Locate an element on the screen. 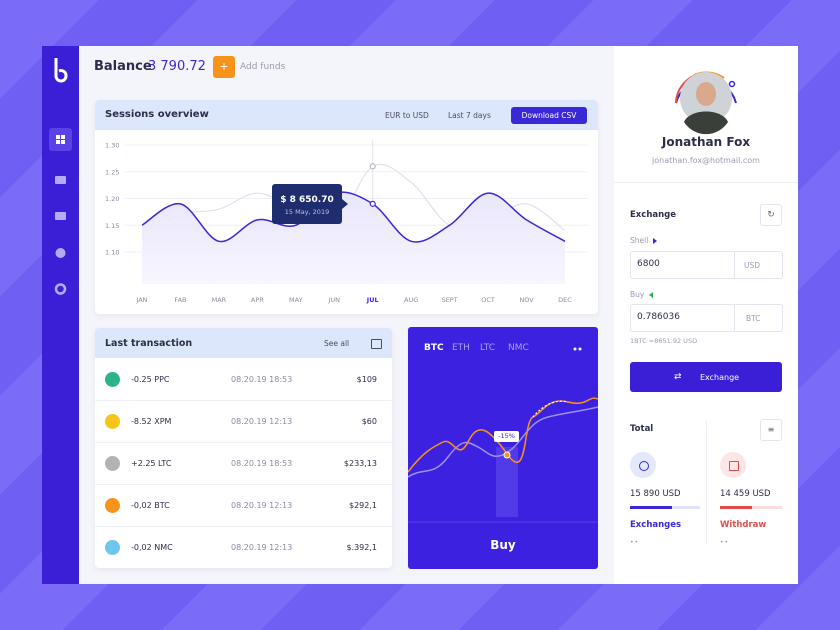 The image size is (840, 630). sell-label: Shell is located at coordinates (639, 240).